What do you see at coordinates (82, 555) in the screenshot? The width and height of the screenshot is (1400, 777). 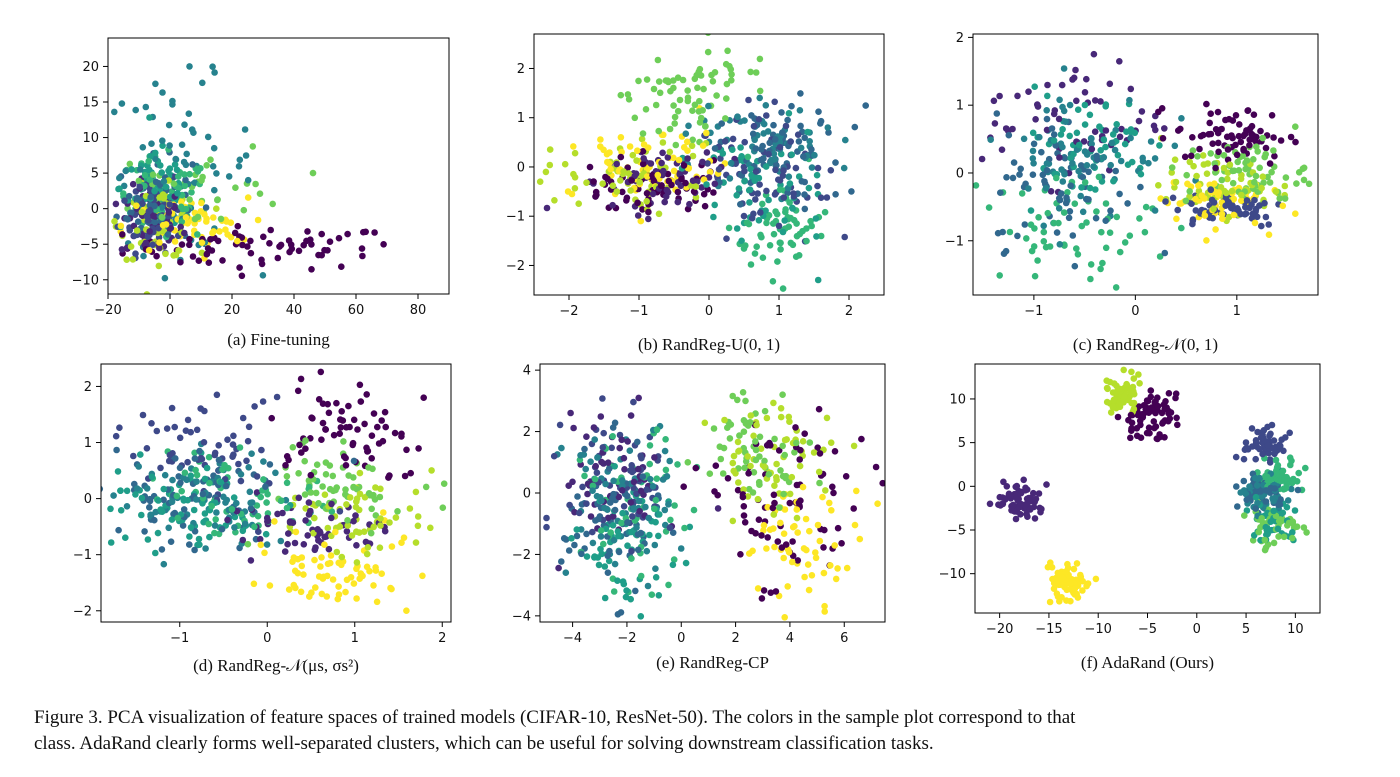 I see `y-tick-label: −1` at bounding box center [82, 555].